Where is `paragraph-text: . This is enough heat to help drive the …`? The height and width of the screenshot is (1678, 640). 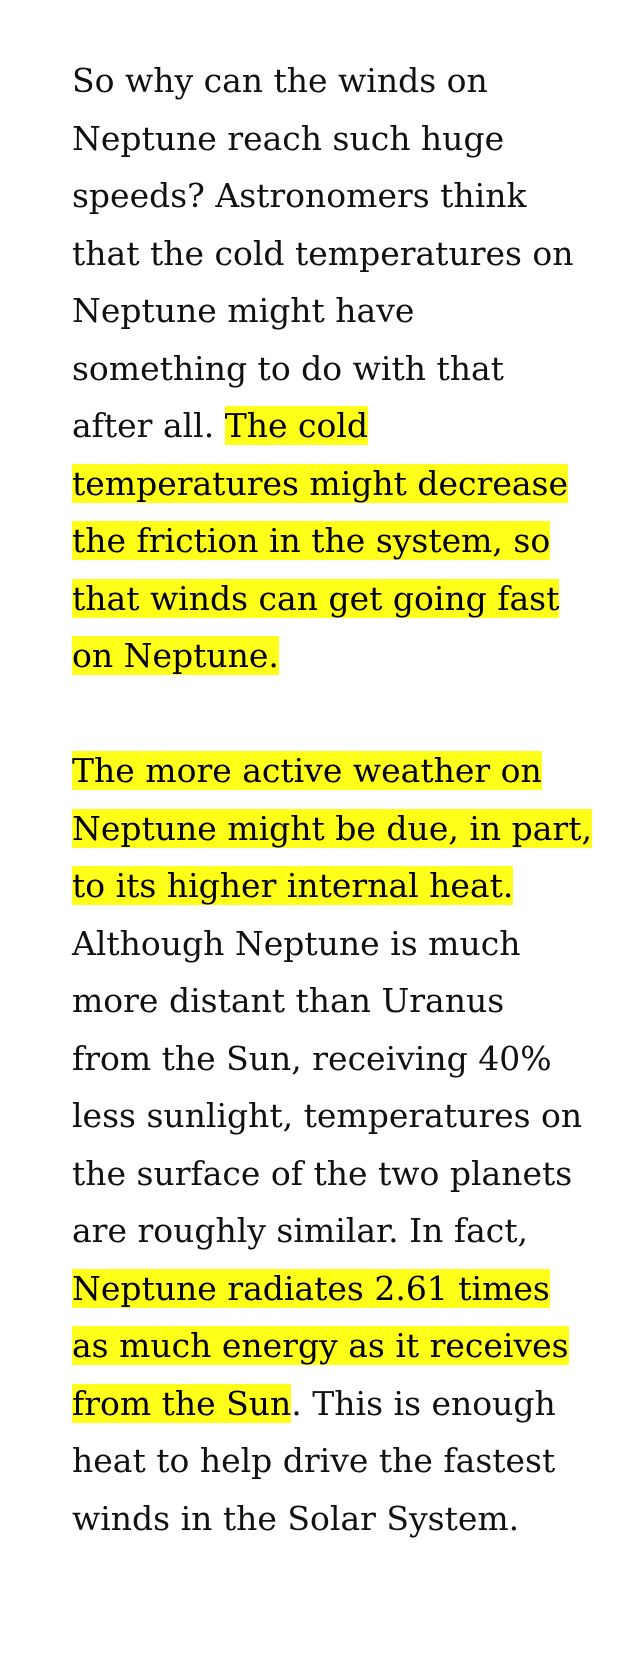 paragraph-text: . This is enough heat to help drive the … is located at coordinates (314, 1460).